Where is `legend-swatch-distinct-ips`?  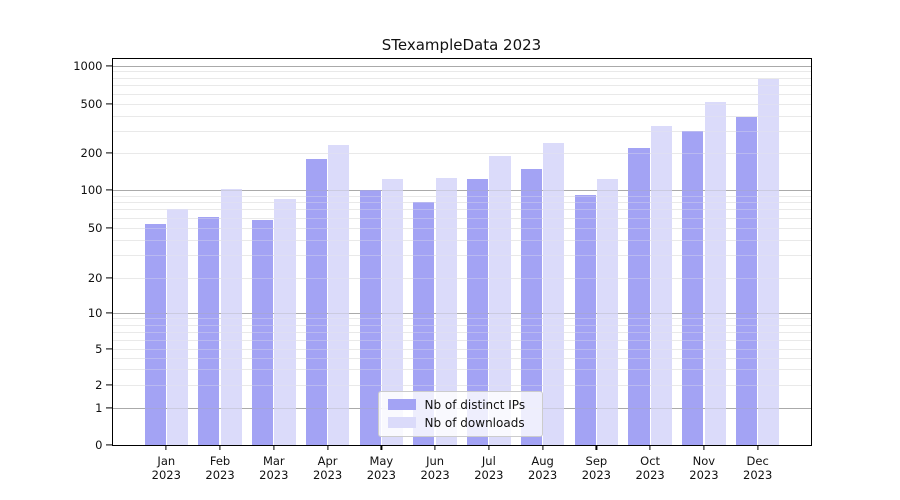
legend-swatch-distinct-ips is located at coordinates (401, 404).